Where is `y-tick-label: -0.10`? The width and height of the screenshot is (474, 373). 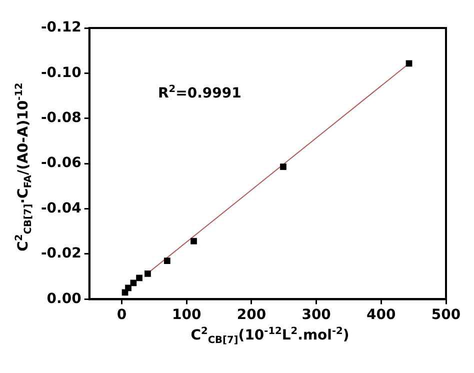
y-tick-label: -0.10 is located at coordinates (61, 72).